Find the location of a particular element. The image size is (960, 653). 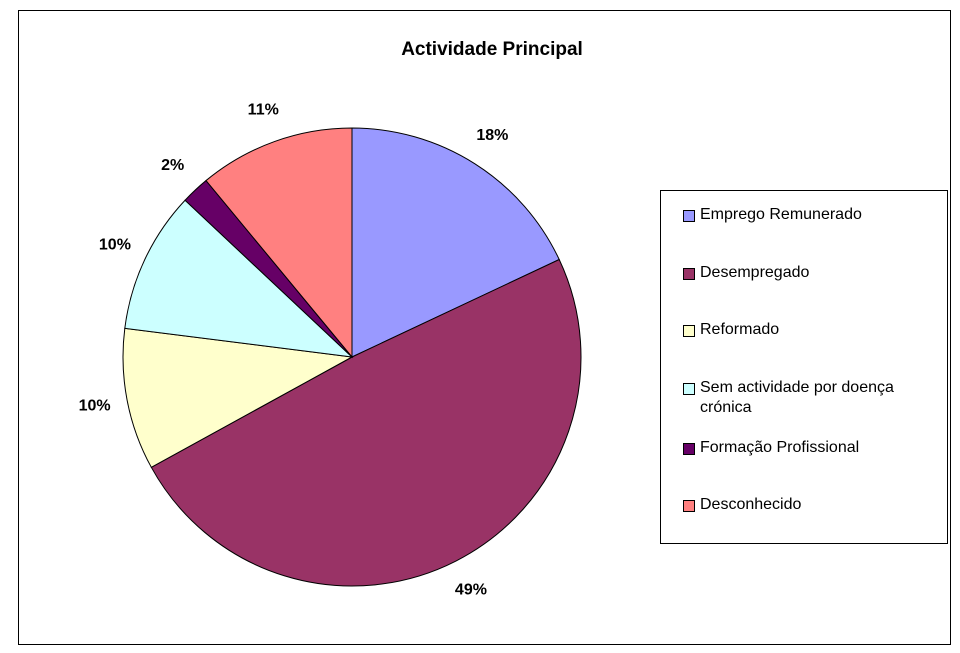

chart-title: Actividade Principal is located at coordinates (492, 49).